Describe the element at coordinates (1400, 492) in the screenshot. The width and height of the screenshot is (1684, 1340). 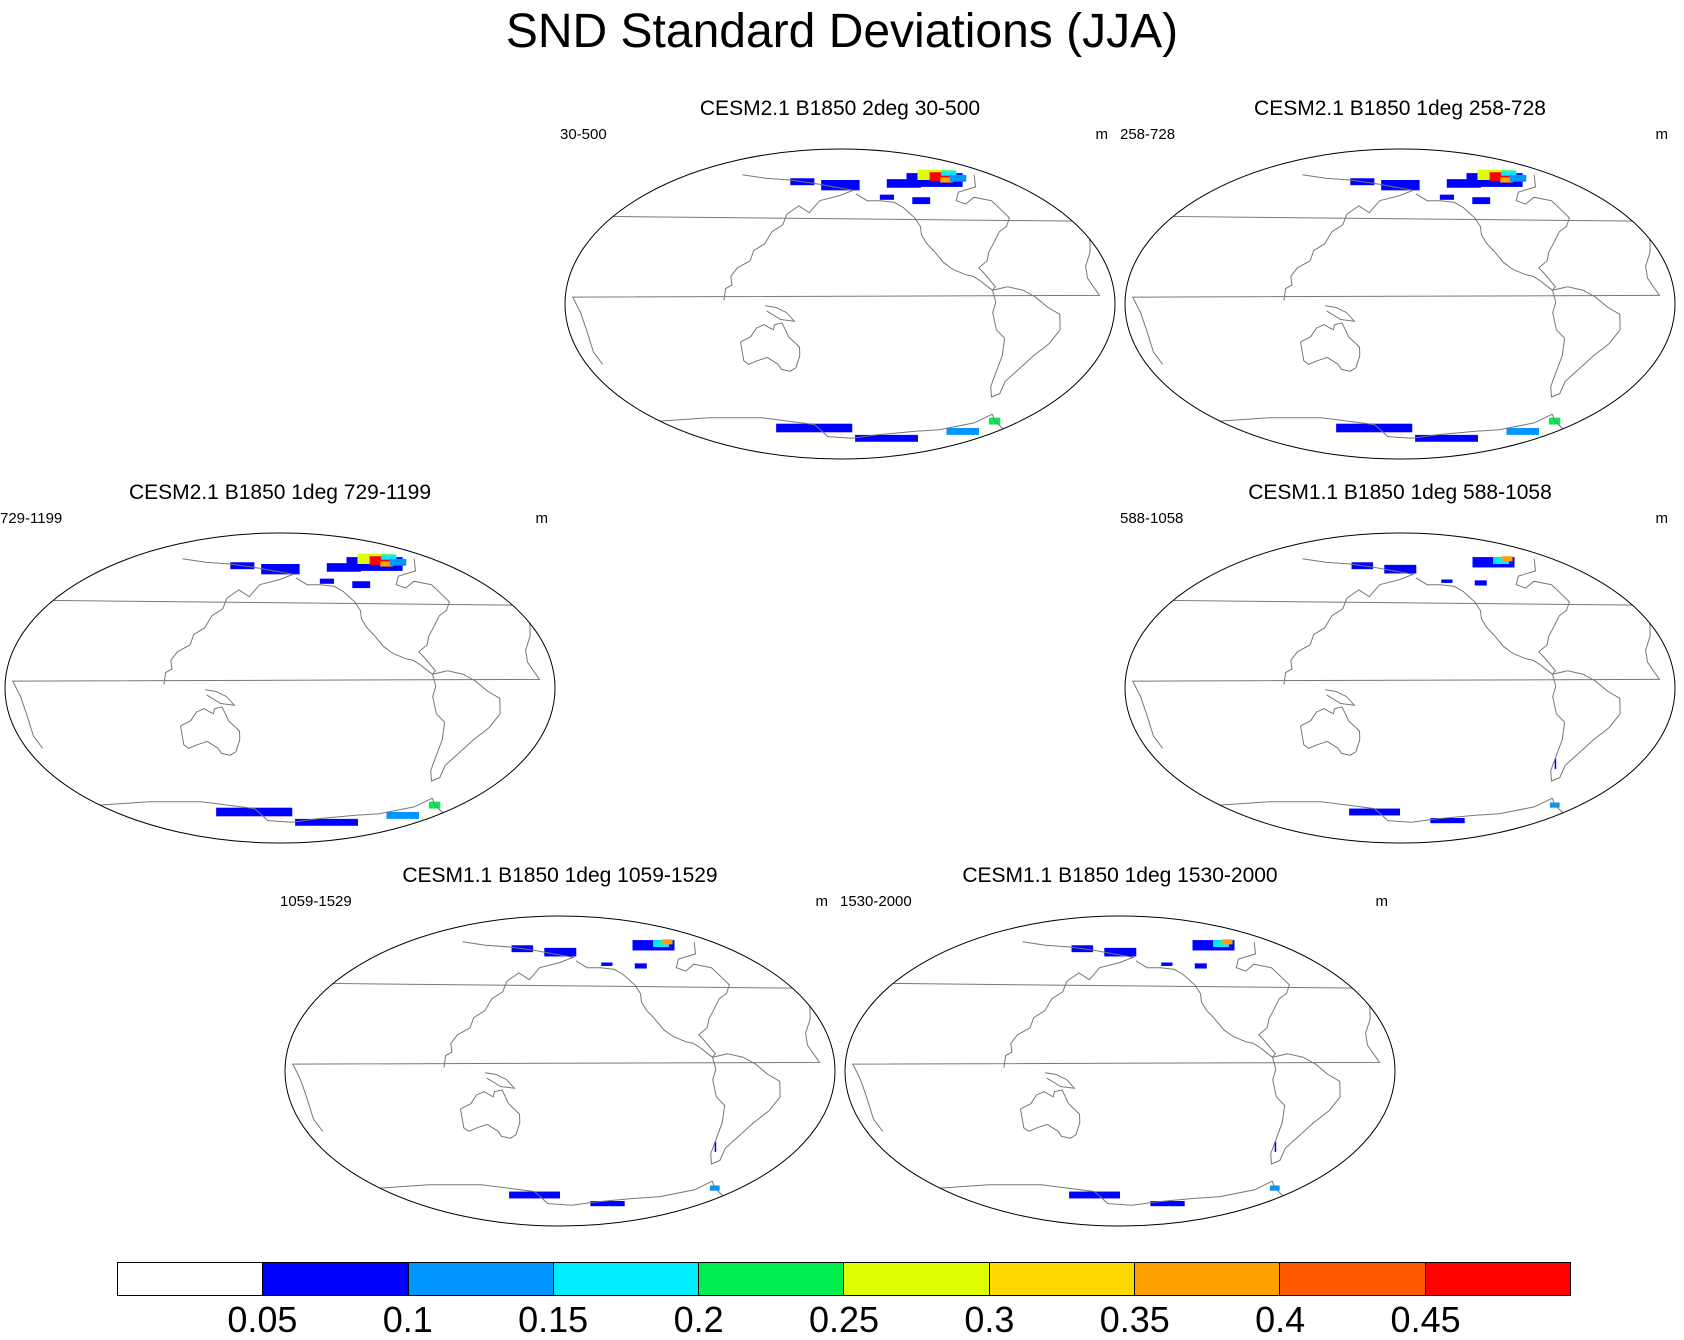
I see `panel-title: CESM1.1 B1850 1deg 588-1058` at that location.